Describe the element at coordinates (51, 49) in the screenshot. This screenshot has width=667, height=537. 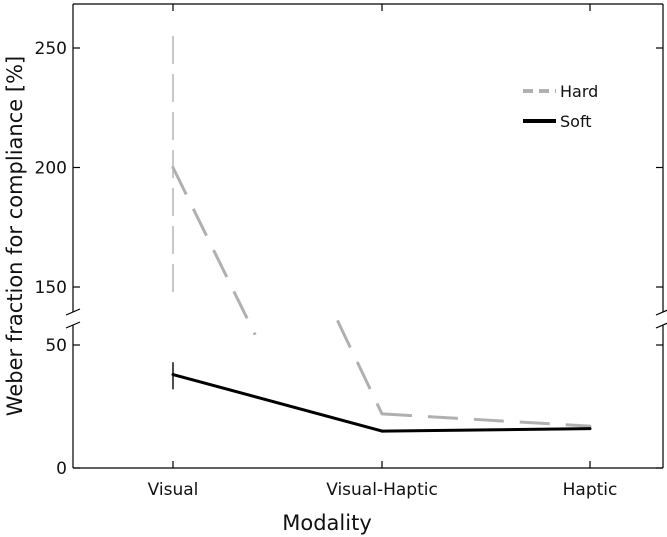
I see `y-tick-label-250: 250` at that location.